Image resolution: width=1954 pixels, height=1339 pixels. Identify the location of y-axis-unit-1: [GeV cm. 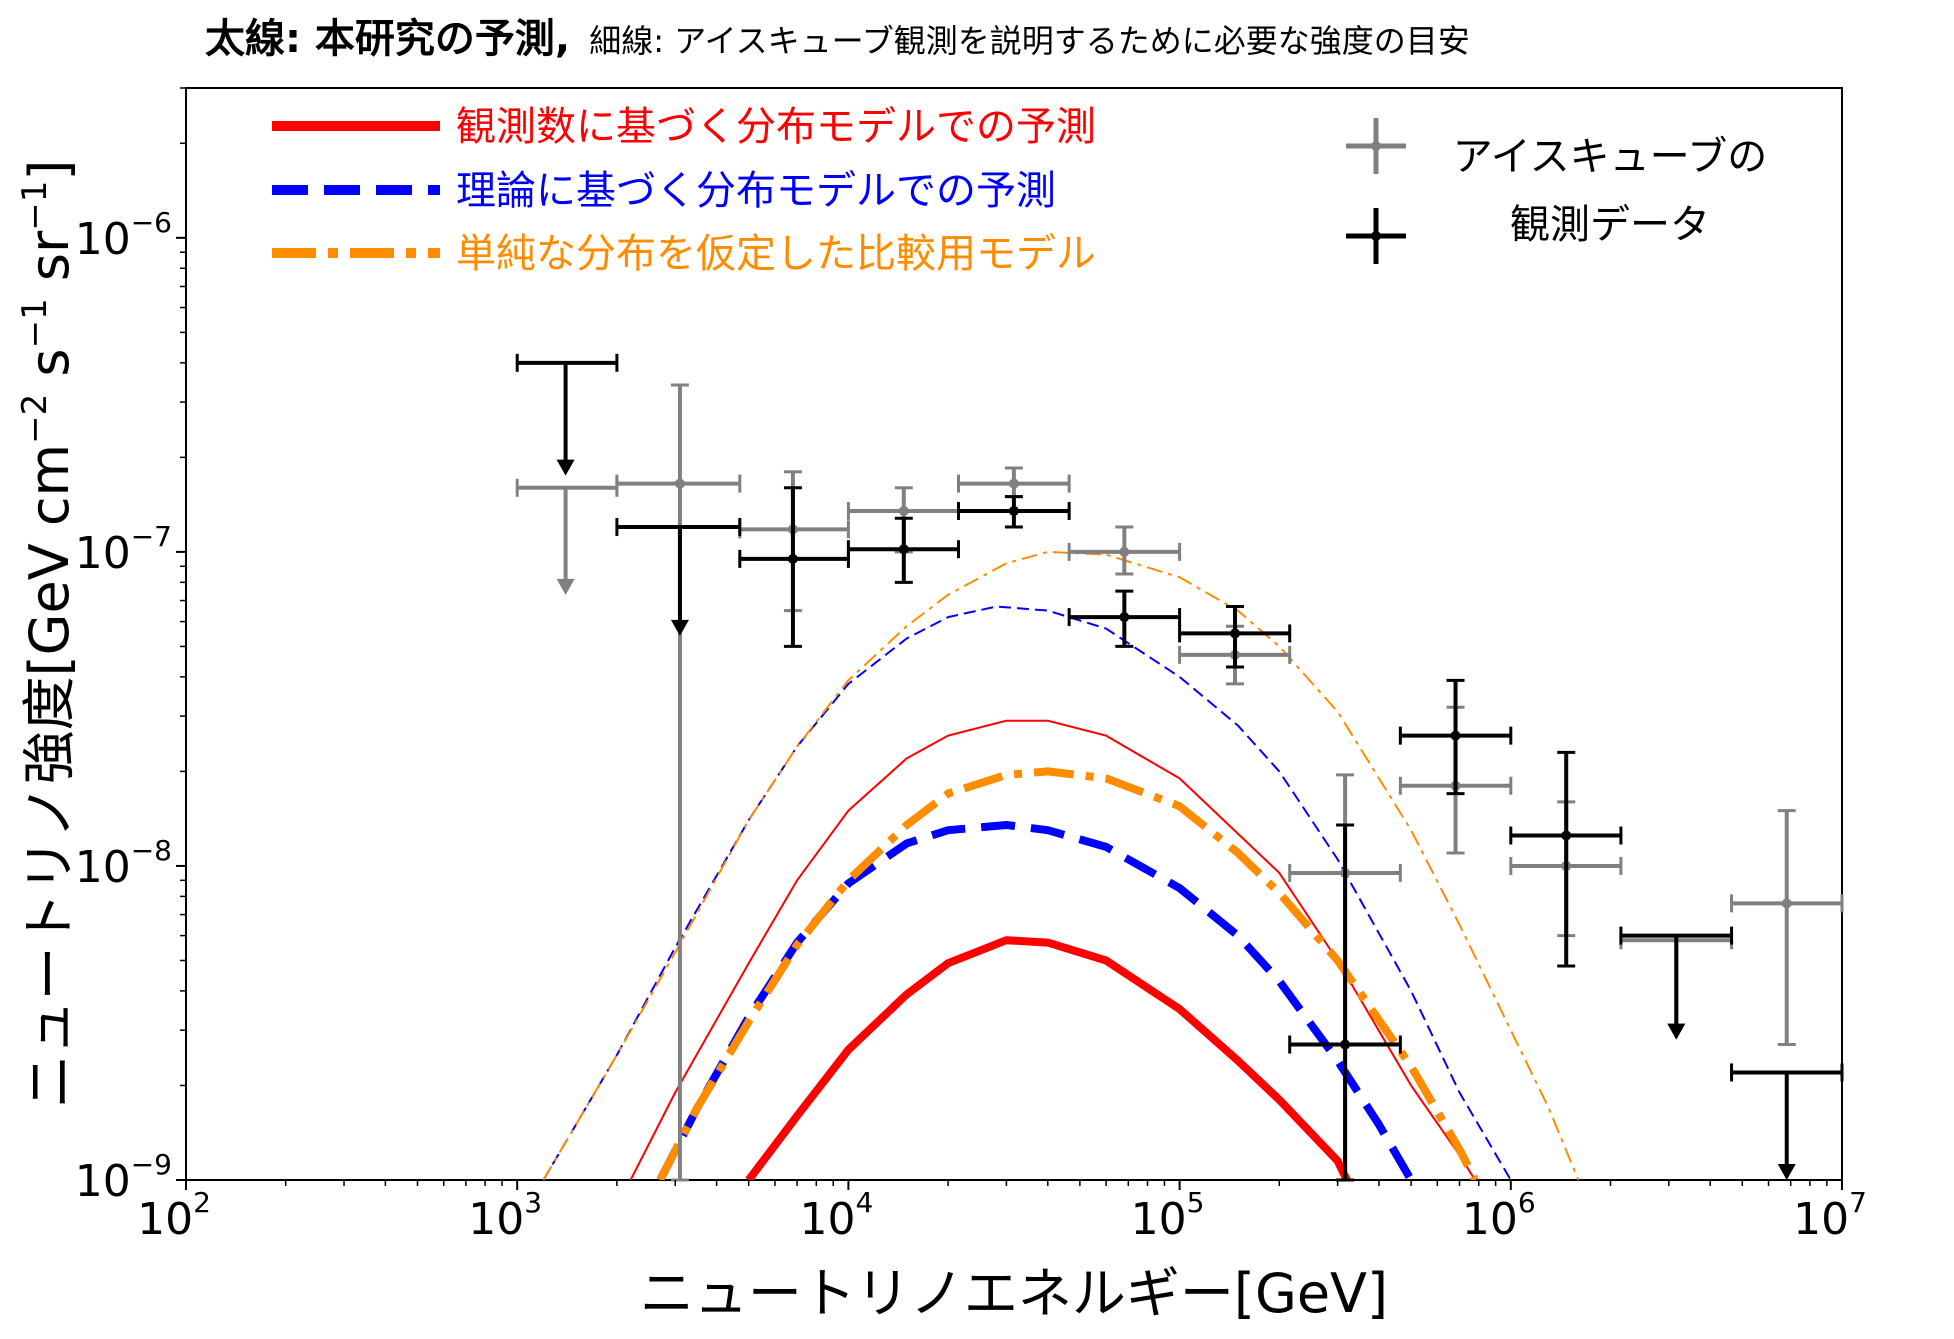
(49, 560).